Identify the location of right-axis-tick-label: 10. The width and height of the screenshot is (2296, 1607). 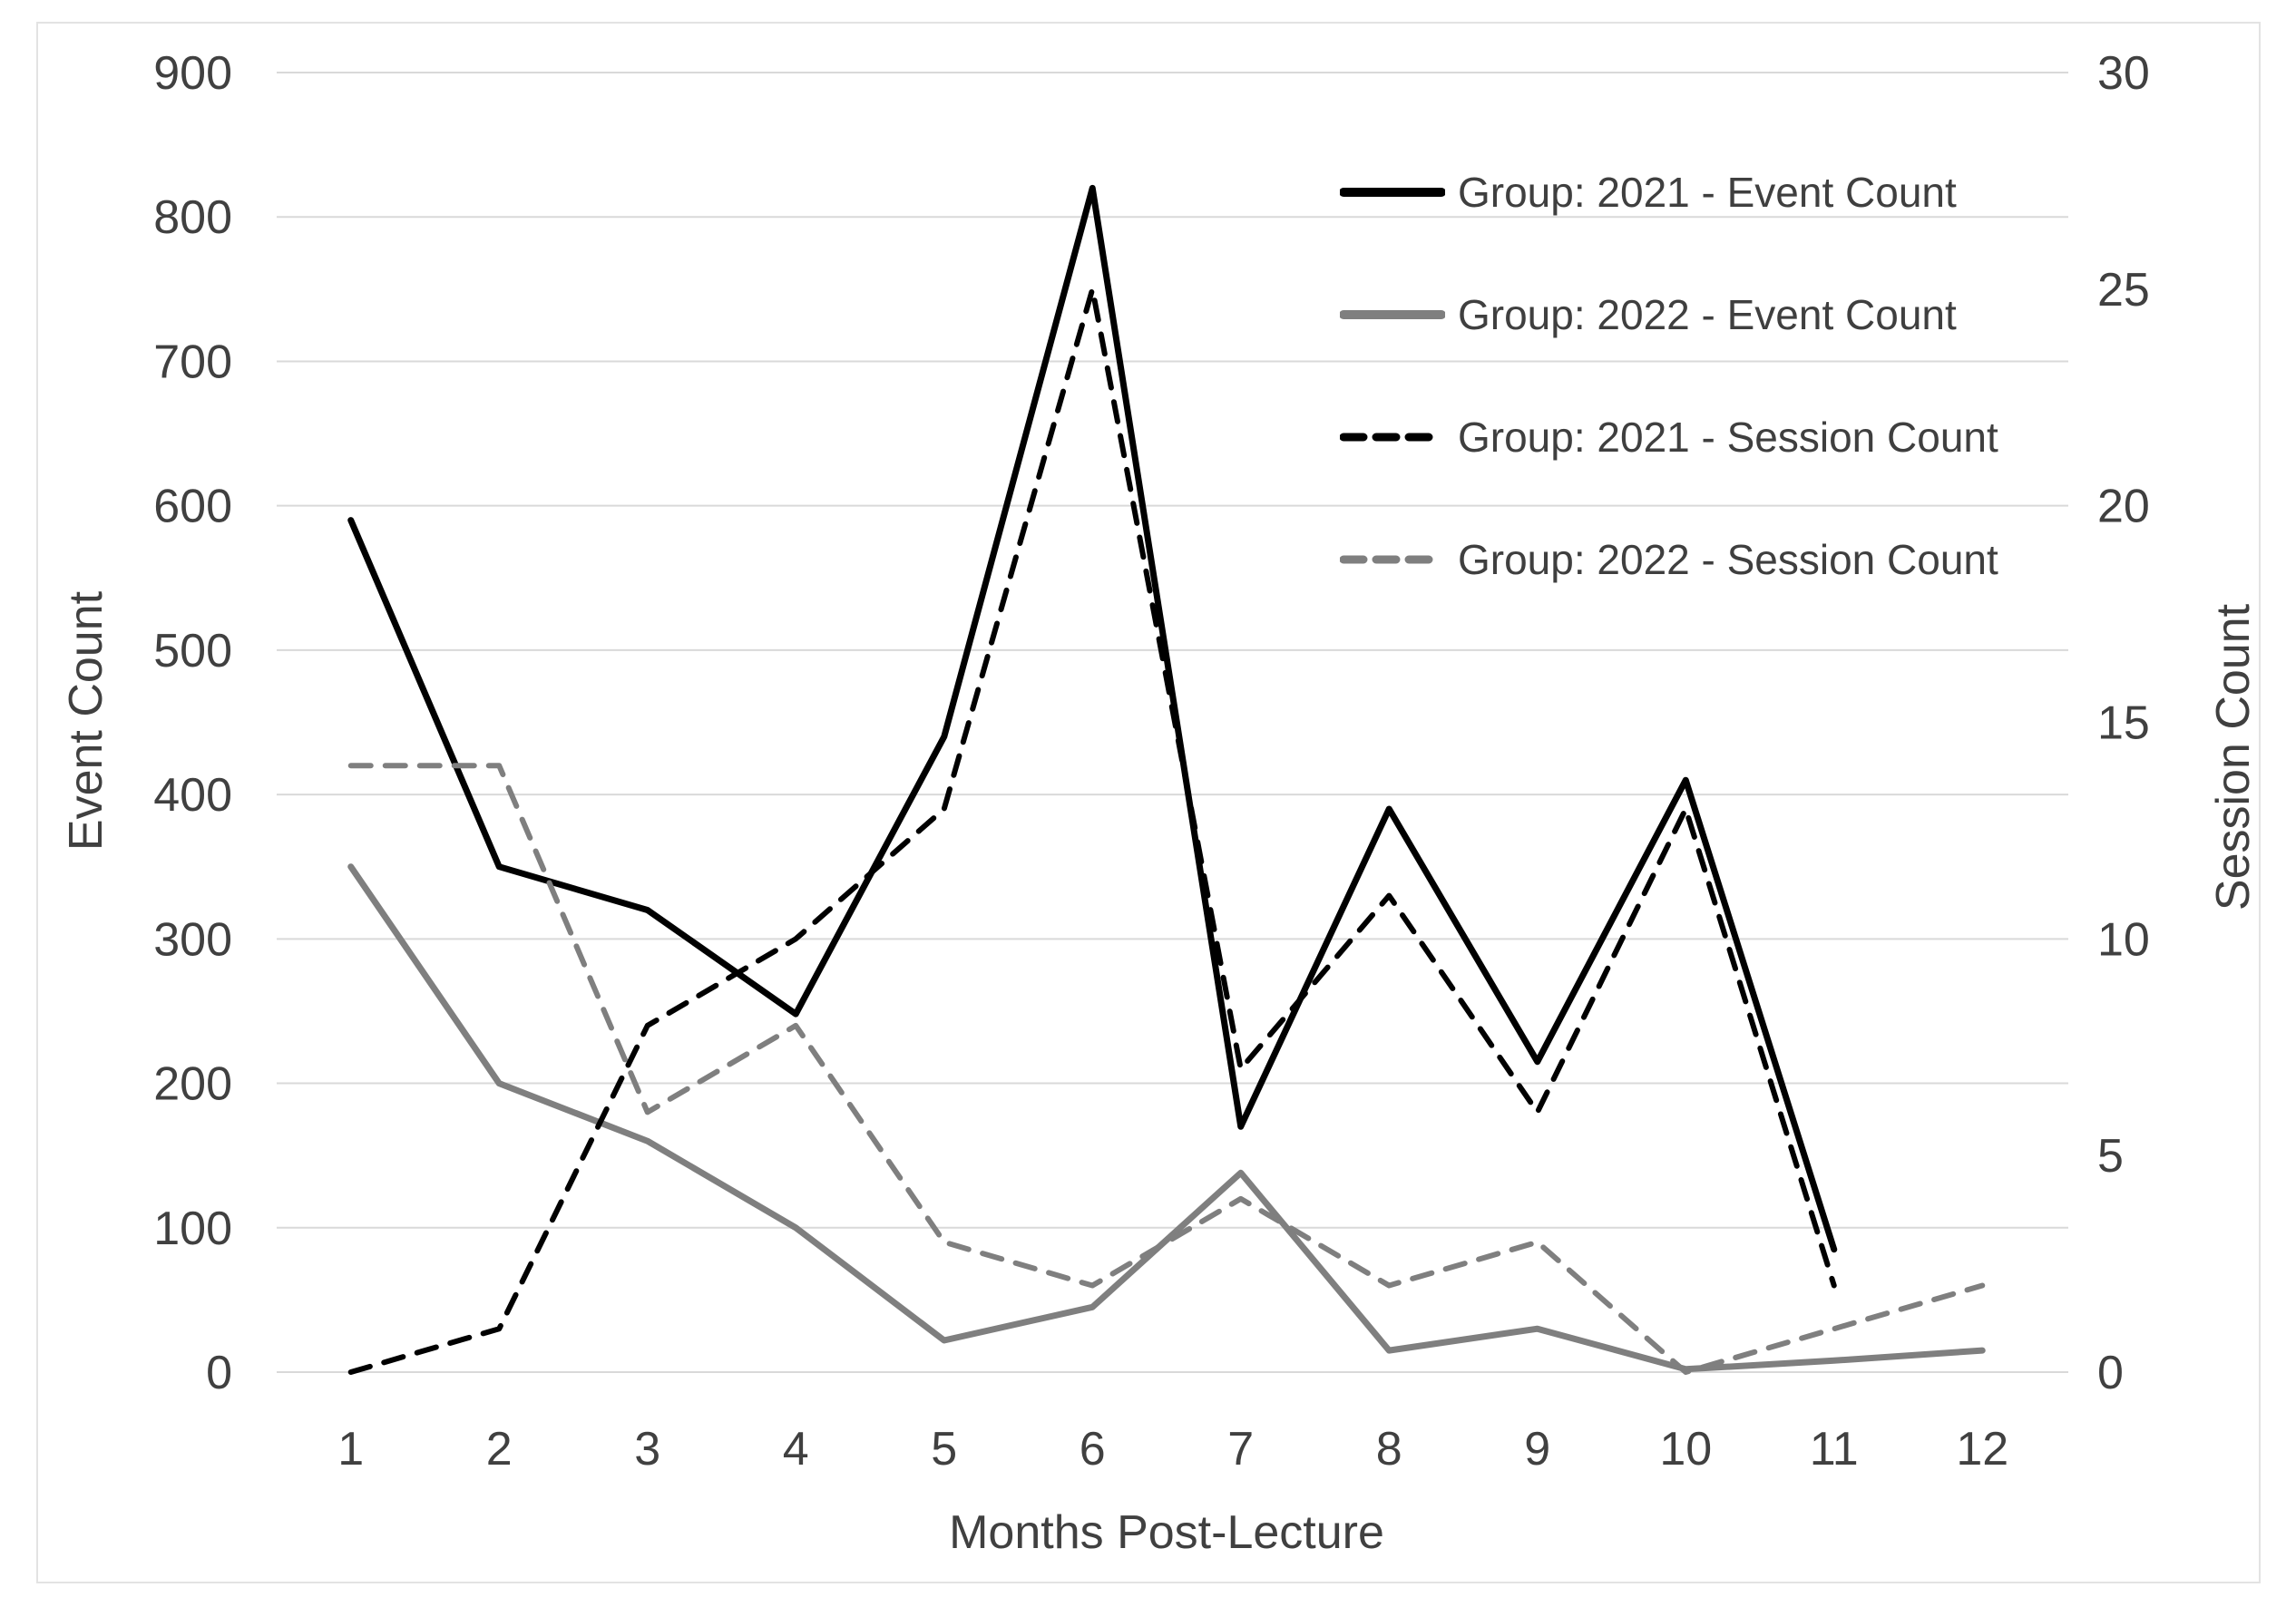
(2124, 939).